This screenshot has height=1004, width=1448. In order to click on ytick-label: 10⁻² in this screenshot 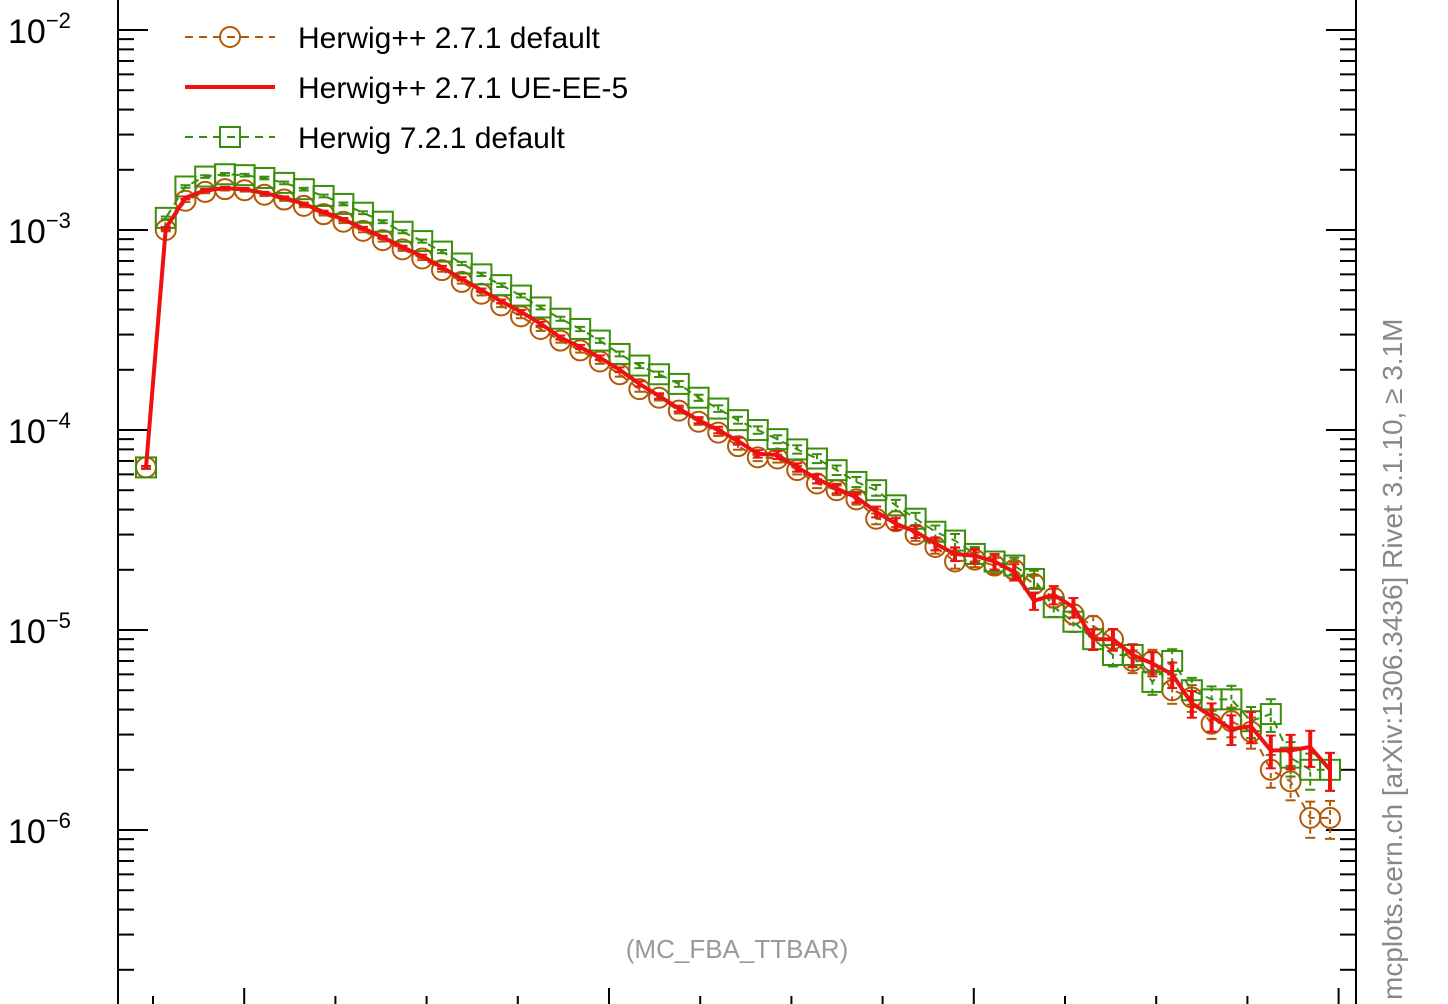, I will do `click(39, 29)`.